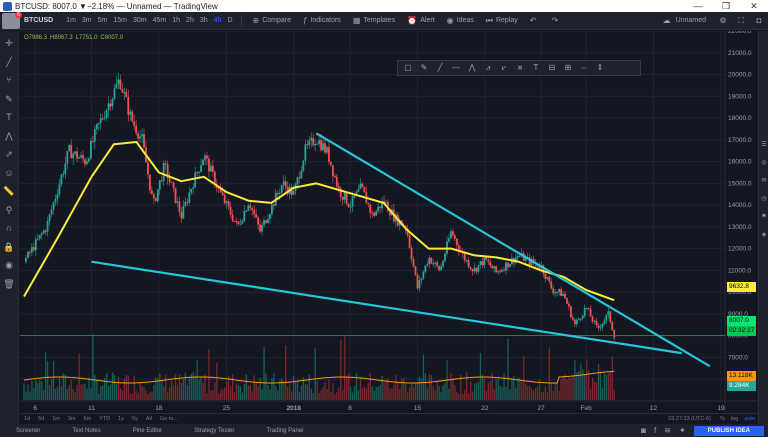 The width and height of the screenshot is (768, 437). Describe the element at coordinates (759, 20) in the screenshot. I see `camera-icon: ◘` at that location.